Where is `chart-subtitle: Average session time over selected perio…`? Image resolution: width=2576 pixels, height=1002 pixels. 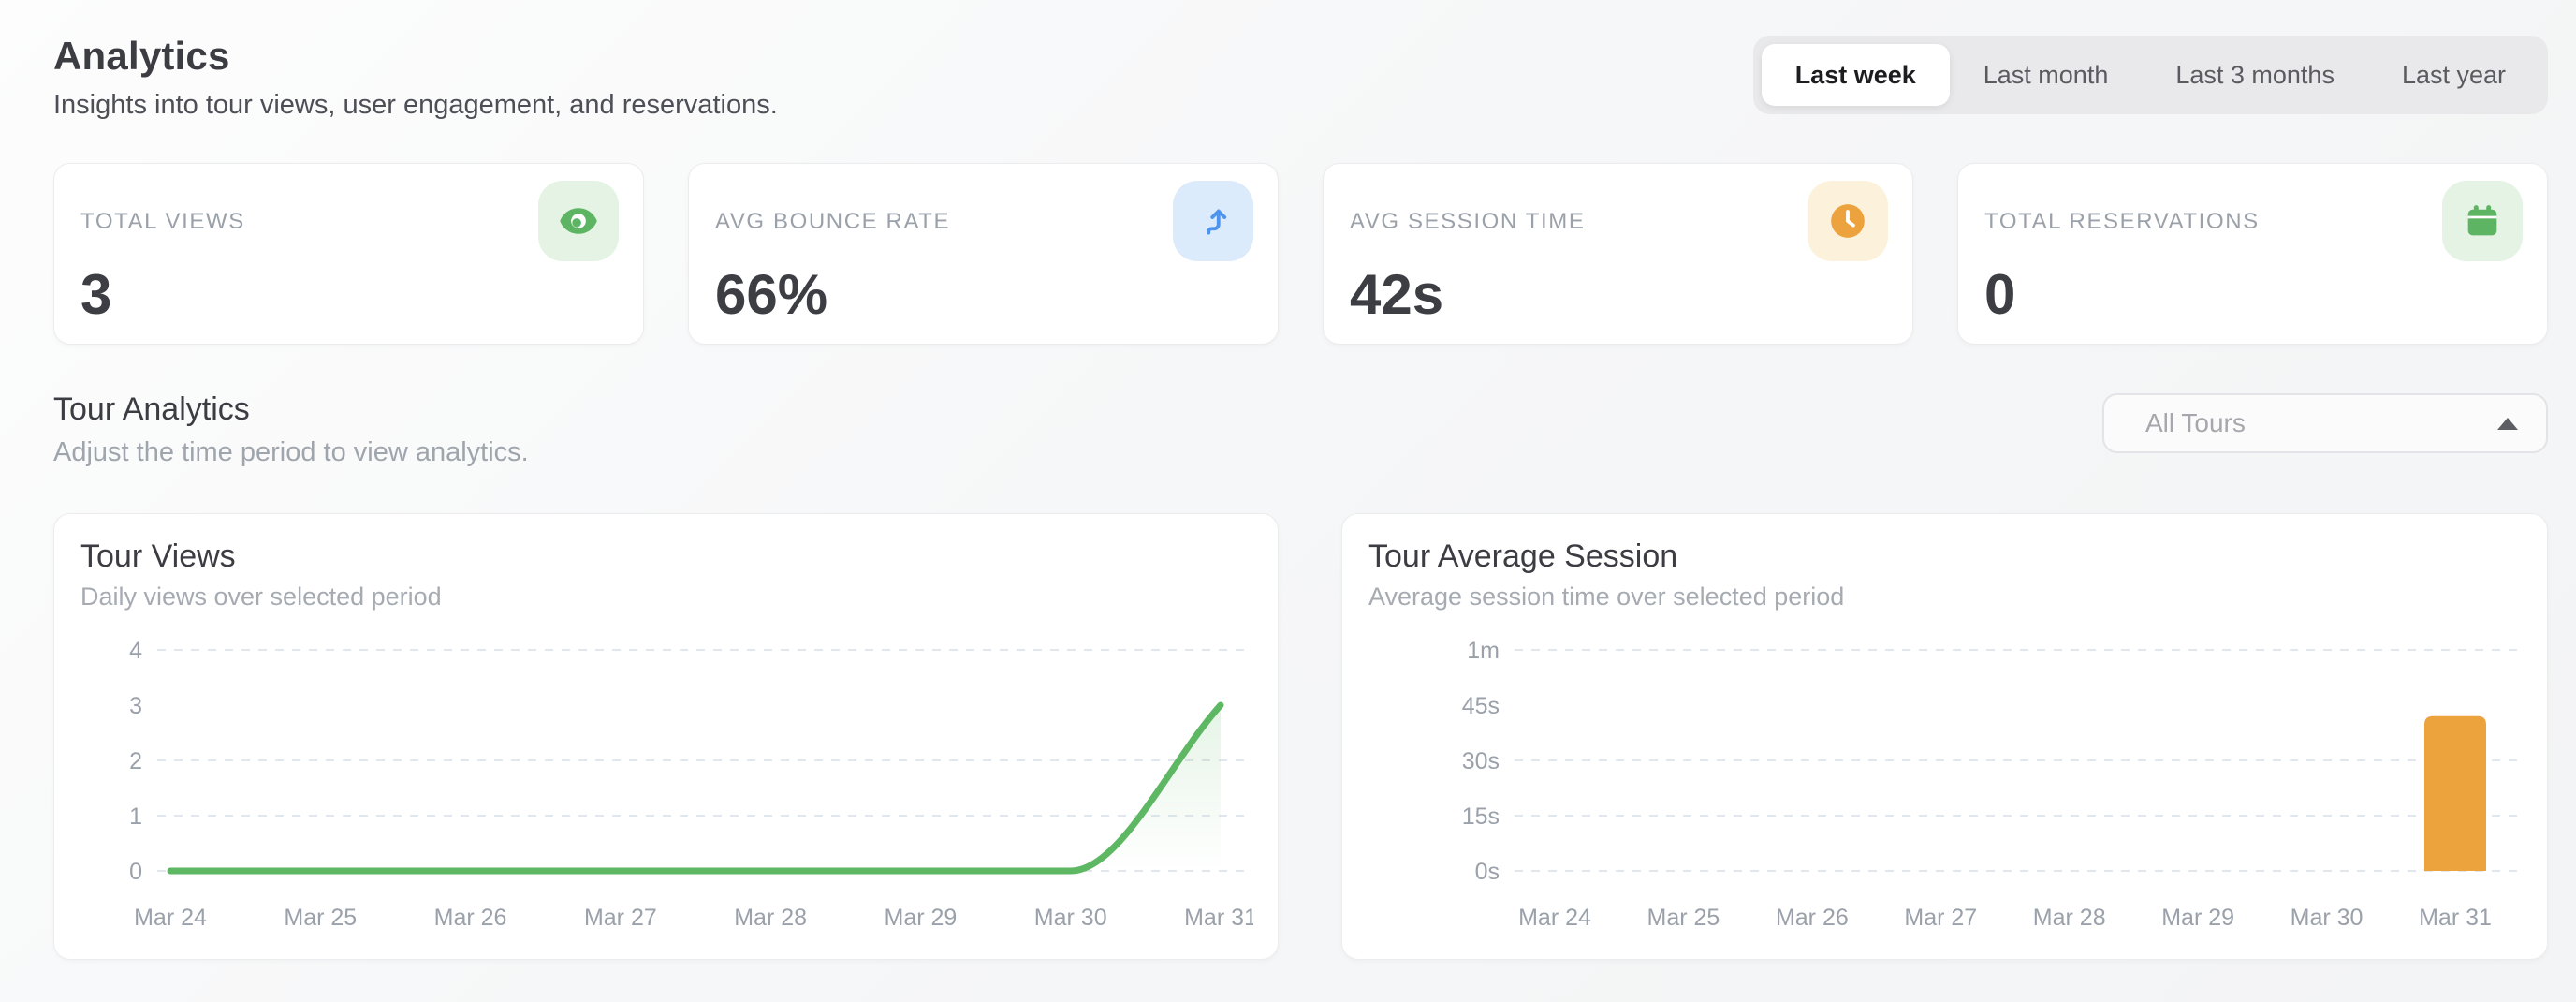
chart-subtitle: Average session time over selected perio… is located at coordinates (1606, 596).